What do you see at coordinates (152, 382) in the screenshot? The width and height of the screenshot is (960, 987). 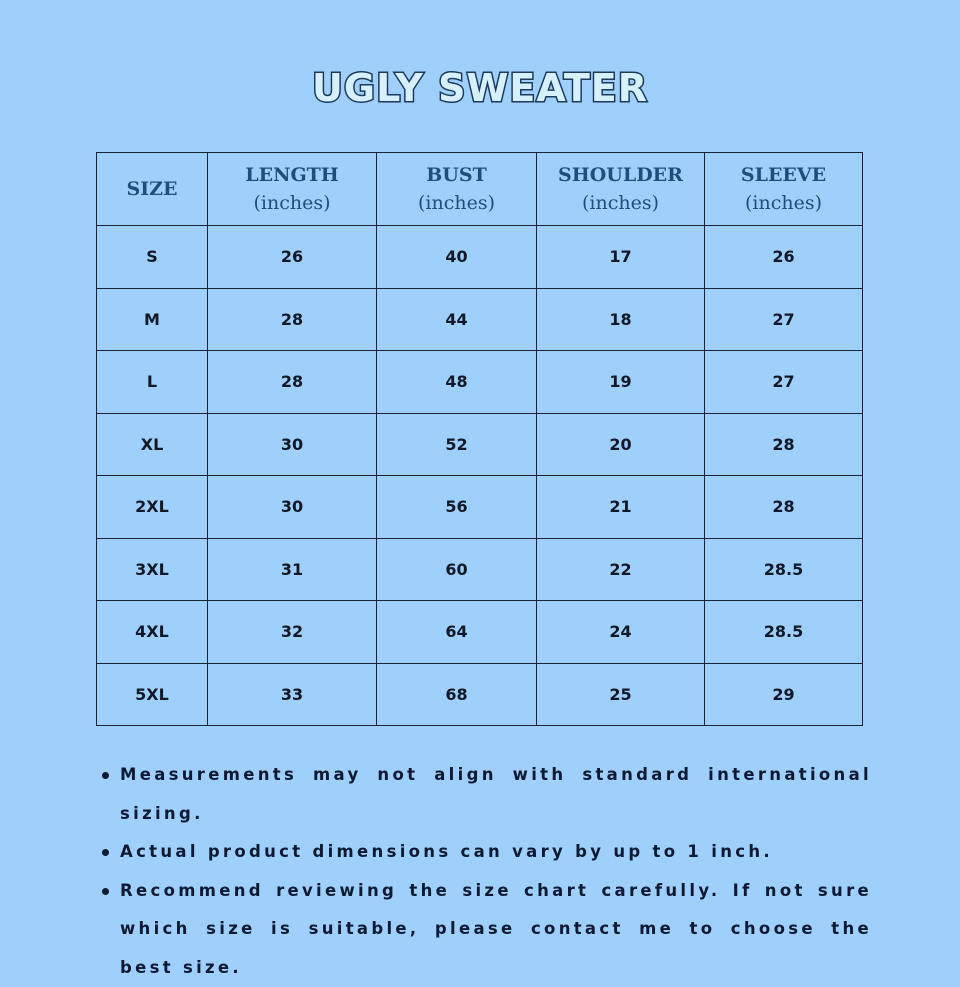 I see `size-cell: L` at bounding box center [152, 382].